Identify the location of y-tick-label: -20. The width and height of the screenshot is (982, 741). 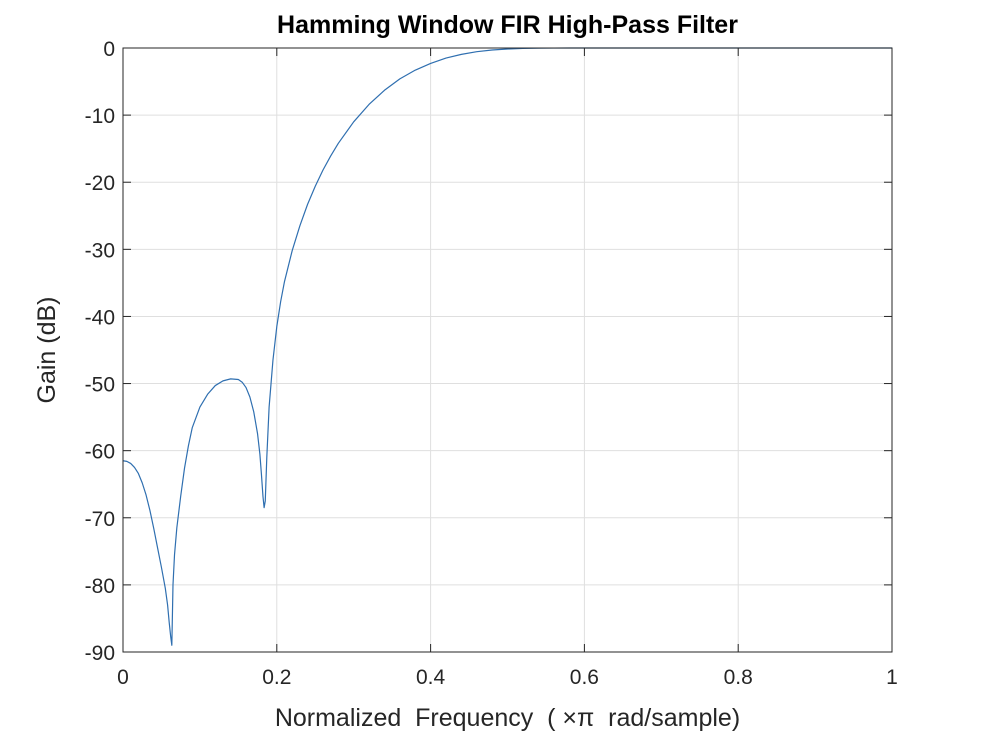
(100, 183).